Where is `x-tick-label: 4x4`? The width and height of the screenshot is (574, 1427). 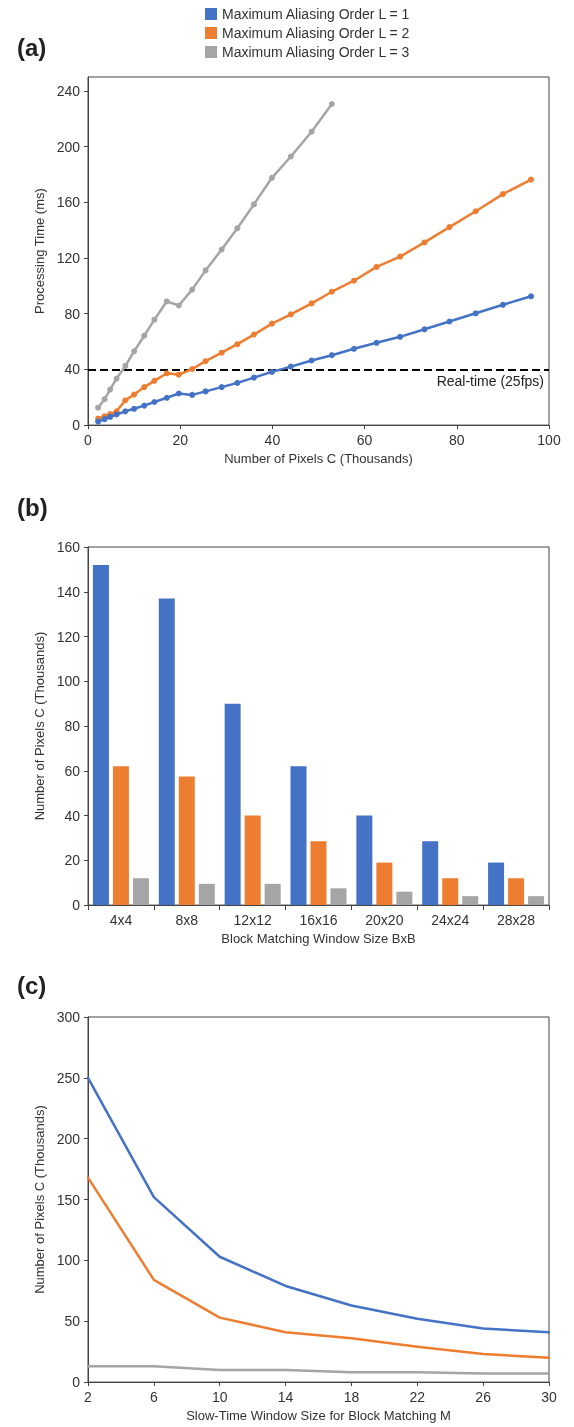
x-tick-label: 4x4 is located at coordinates (121, 920).